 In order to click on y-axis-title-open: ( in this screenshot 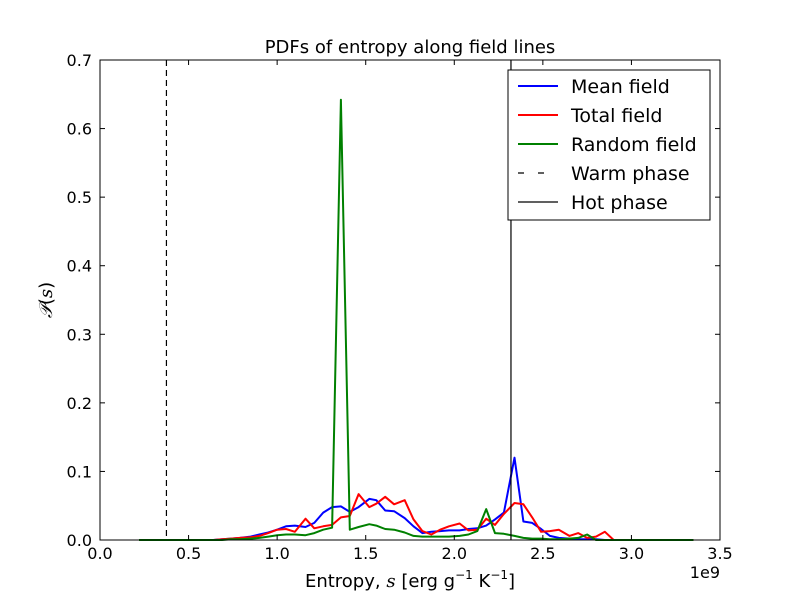, I will do `click(46, 301)`.